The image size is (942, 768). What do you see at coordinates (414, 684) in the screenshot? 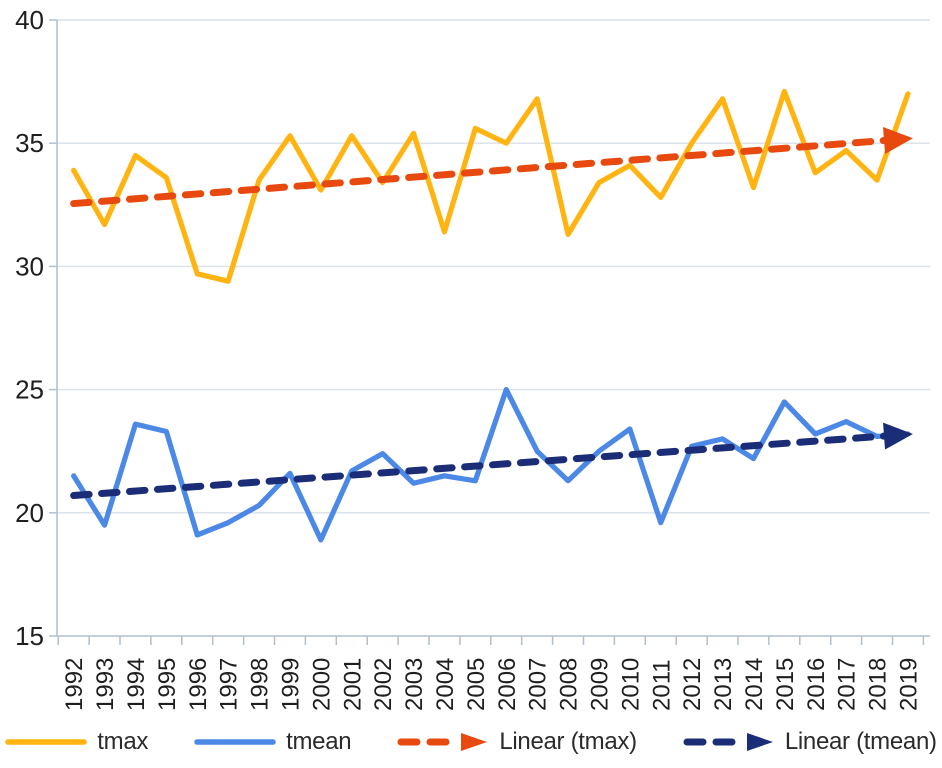
I see `x-axis-tick-label: 2003` at bounding box center [414, 684].